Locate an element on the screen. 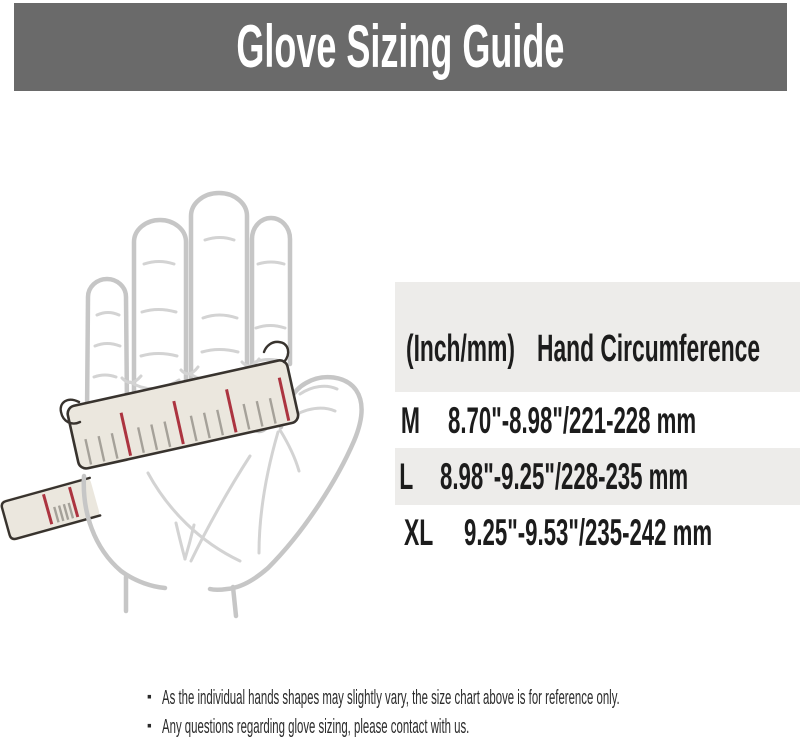 The width and height of the screenshot is (800, 742). tape-end-curl-right is located at coordinates (276, 352).